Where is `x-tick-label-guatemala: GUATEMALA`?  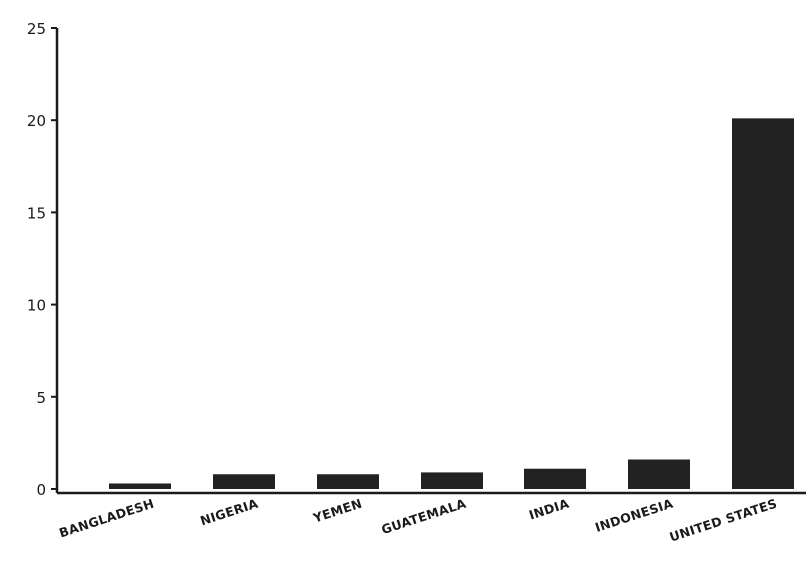
x-tick-label-guatemala: GUATEMALA is located at coordinates (423, 517).